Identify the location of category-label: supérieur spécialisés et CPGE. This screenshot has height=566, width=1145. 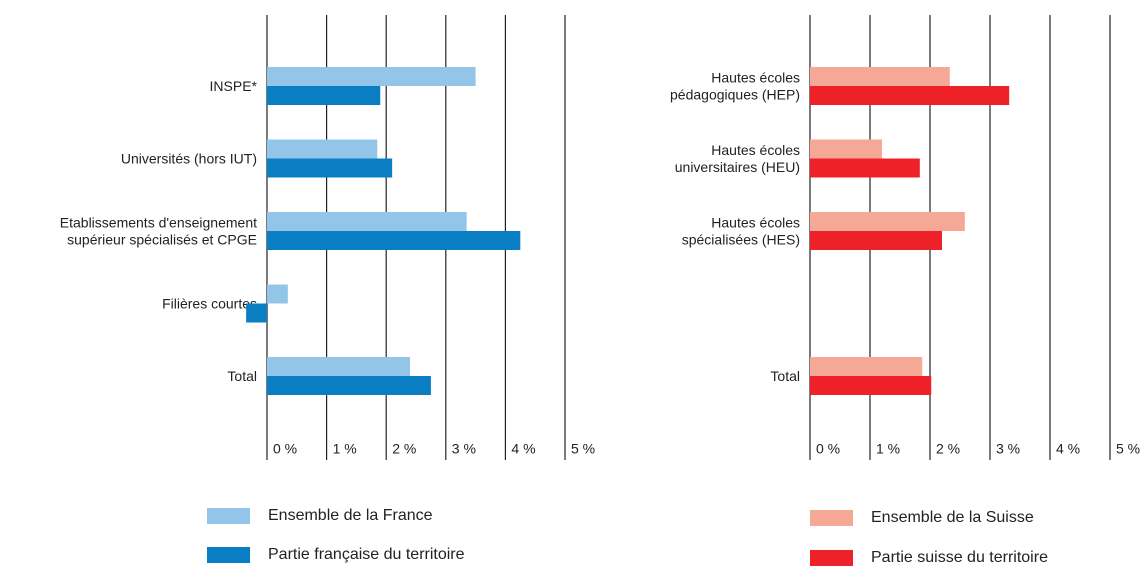
(162, 239).